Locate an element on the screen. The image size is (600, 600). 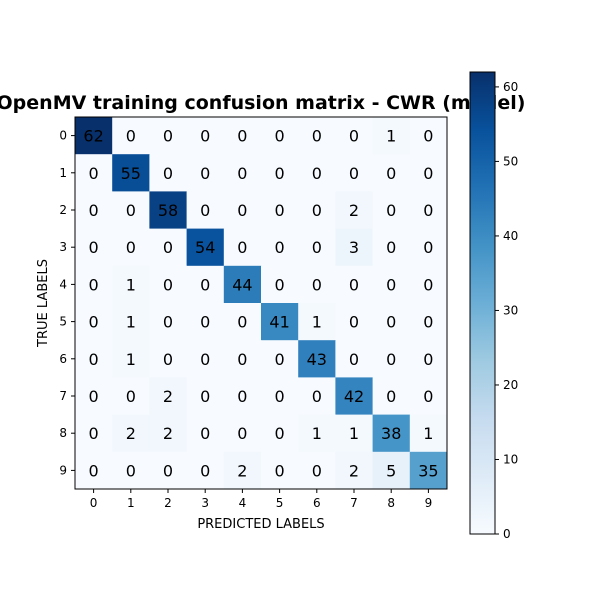
y-tick-label: 2 is located at coordinates (63, 210).